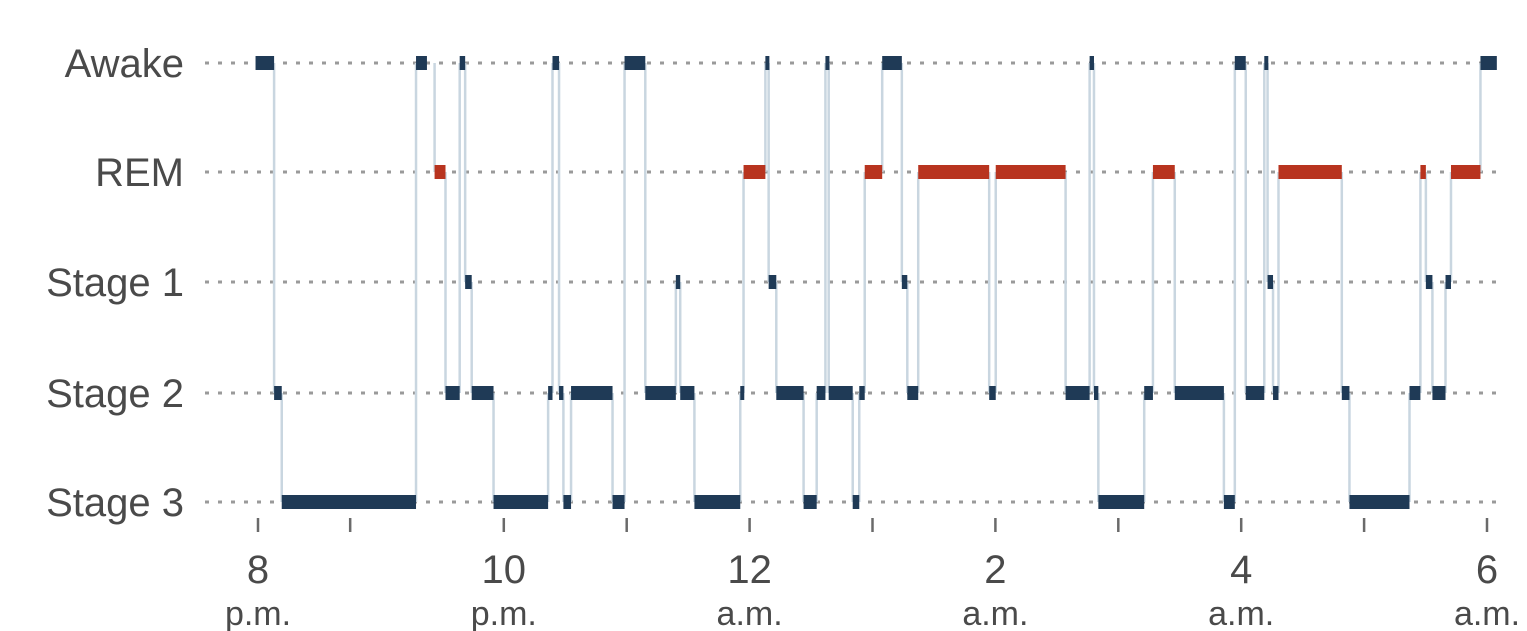 The image size is (1527, 631). Describe the element at coordinates (504, 570) in the screenshot. I see `tick-label-hour: 10` at that location.